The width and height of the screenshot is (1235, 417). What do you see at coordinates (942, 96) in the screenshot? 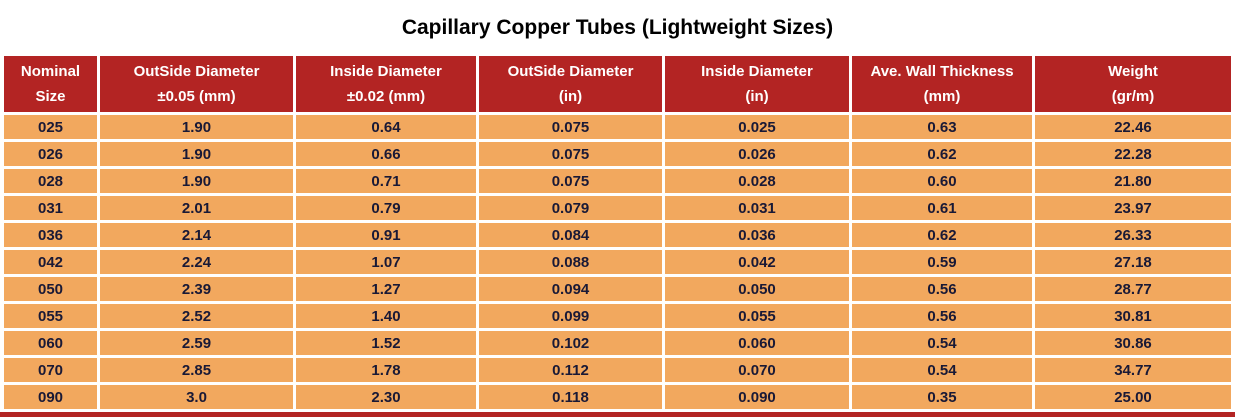
I see `header-line-2: (mm)` at bounding box center [942, 96].